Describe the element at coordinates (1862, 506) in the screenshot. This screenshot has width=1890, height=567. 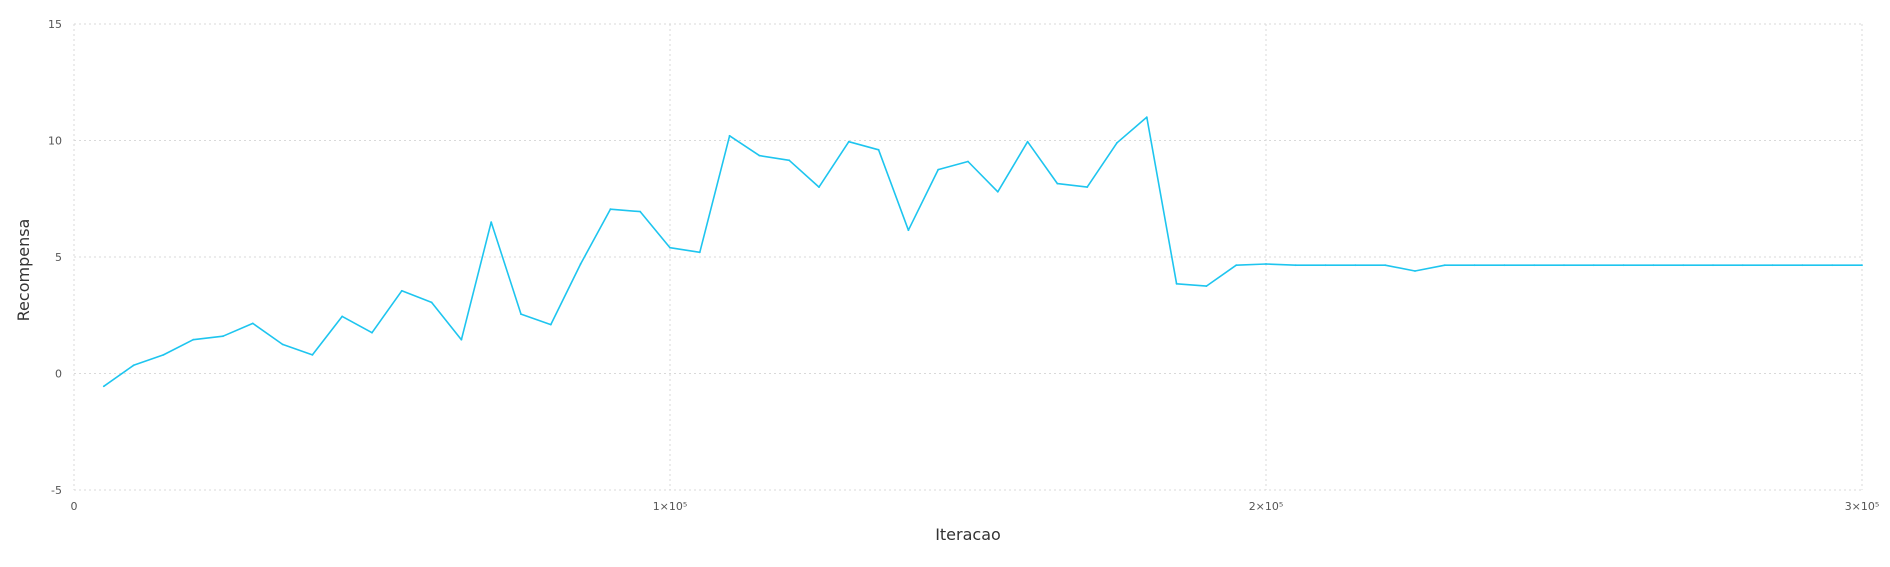
I see `x-tick-label: 3×10⁵` at that location.